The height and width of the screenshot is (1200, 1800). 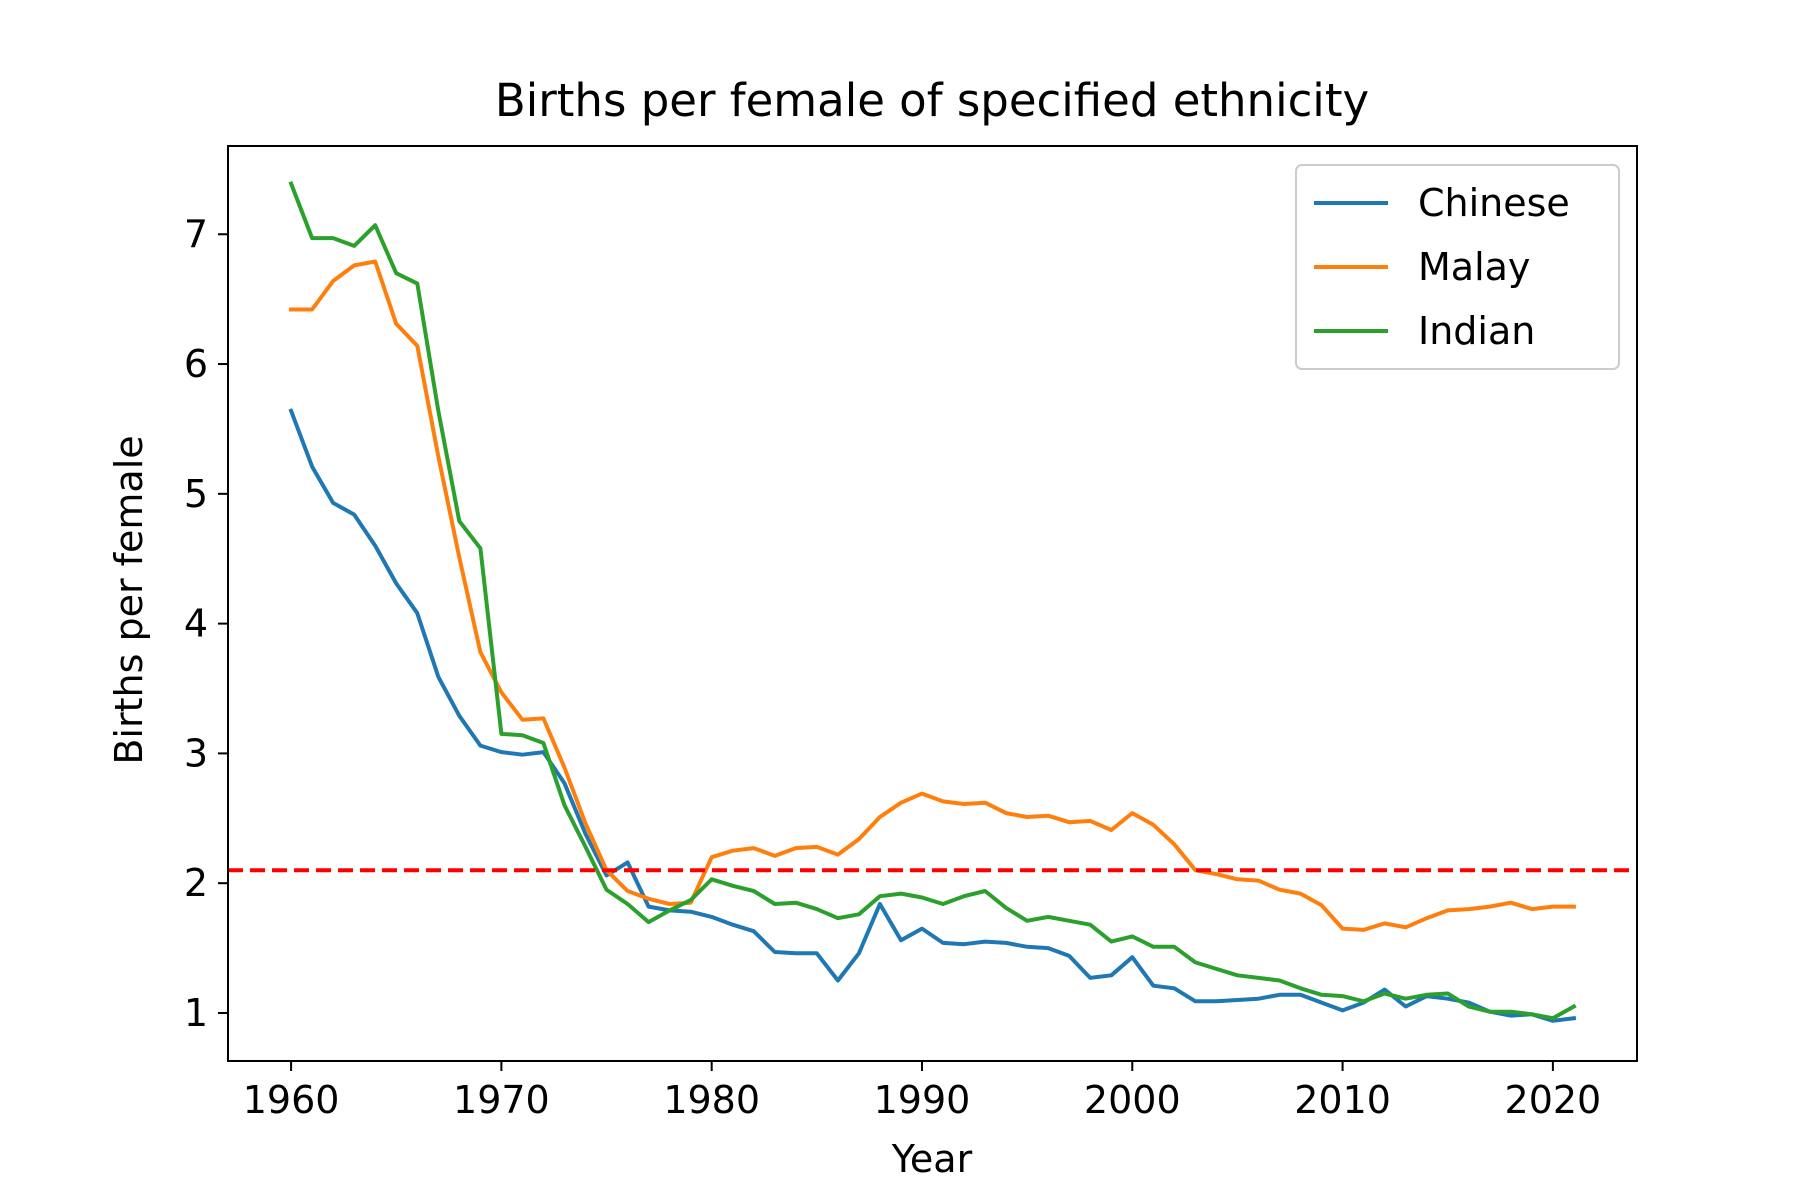 What do you see at coordinates (1494, 203) in the screenshot?
I see `legend-label-chinese: Chinese` at bounding box center [1494, 203].